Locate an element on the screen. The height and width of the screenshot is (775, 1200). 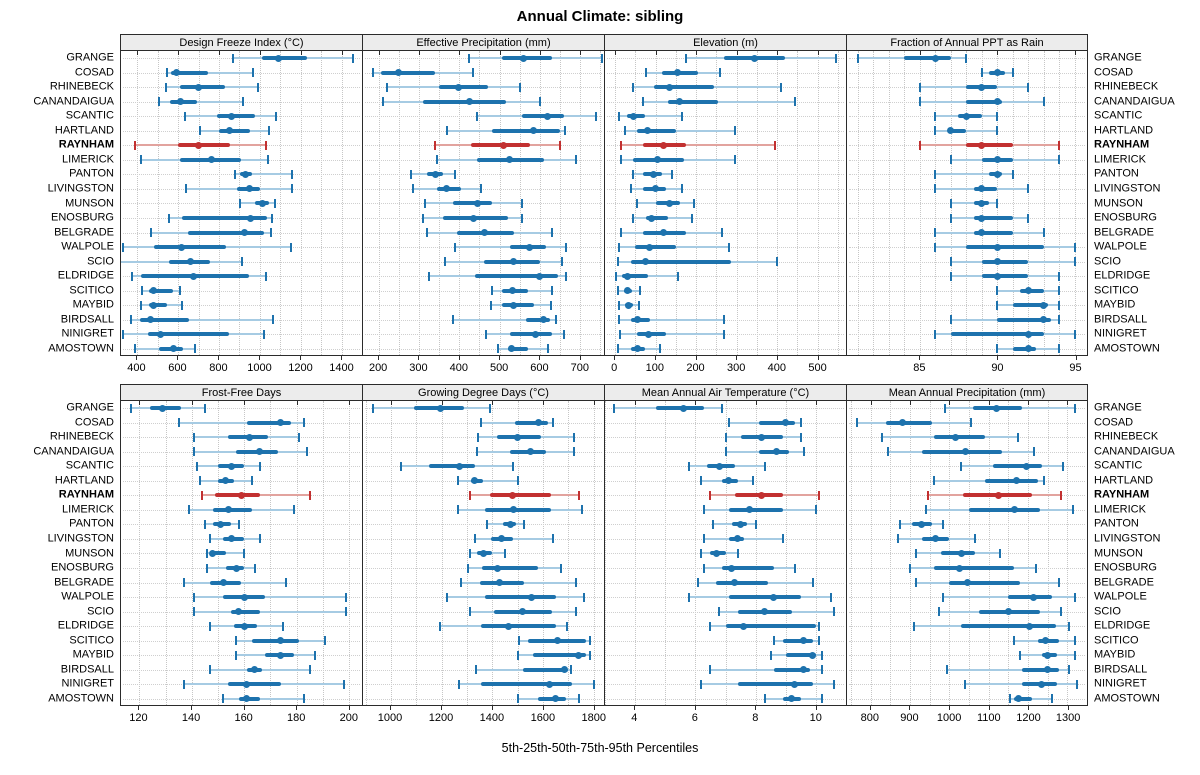
site-label: SCANTIC is located at coordinates (89, 465).